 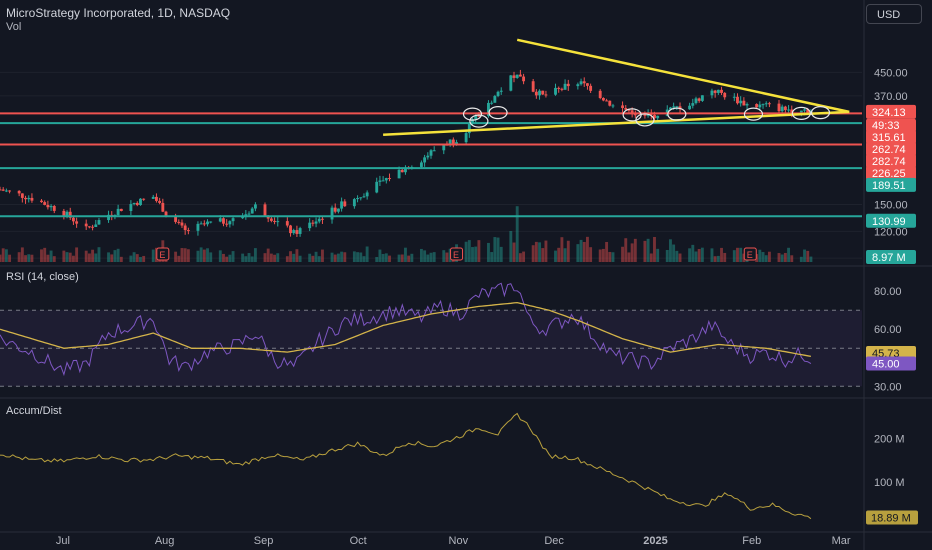 What do you see at coordinates (891, 125) in the screenshot?
I see `countdown-tag` at bounding box center [891, 125].